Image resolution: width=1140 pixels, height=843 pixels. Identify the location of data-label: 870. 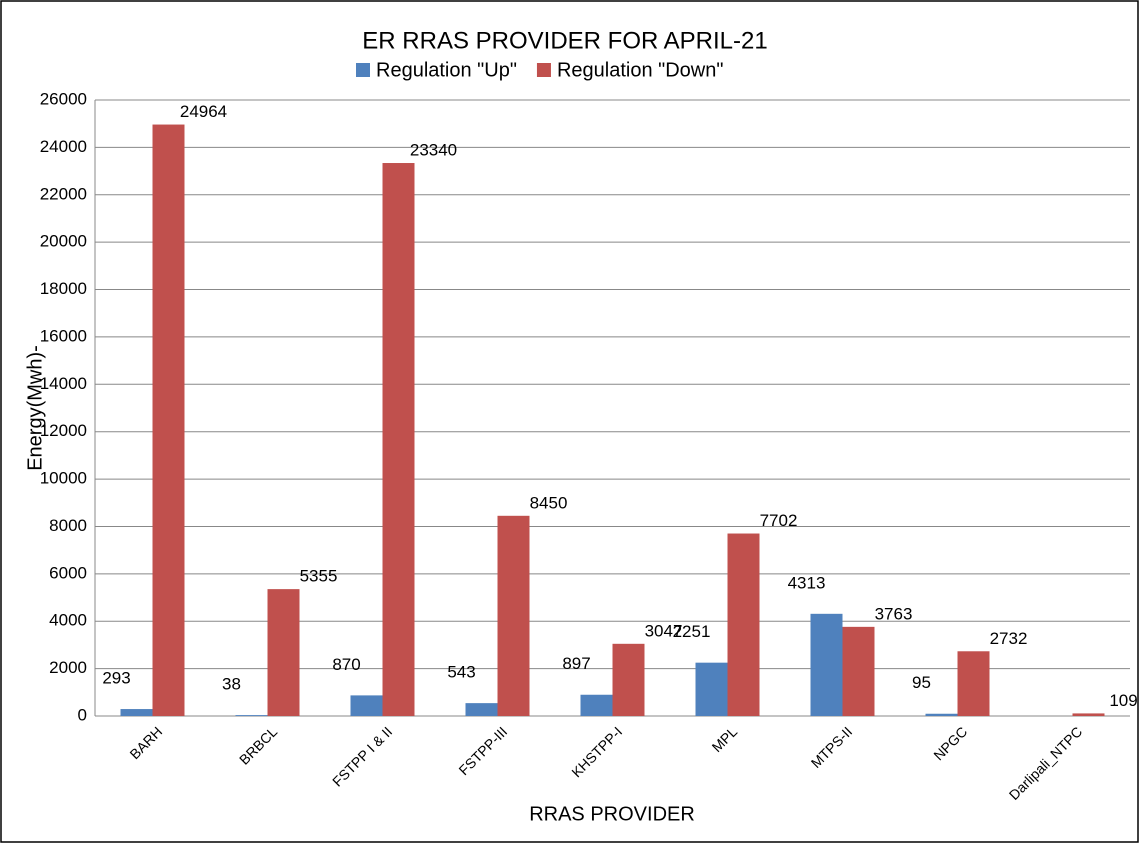
(346, 664).